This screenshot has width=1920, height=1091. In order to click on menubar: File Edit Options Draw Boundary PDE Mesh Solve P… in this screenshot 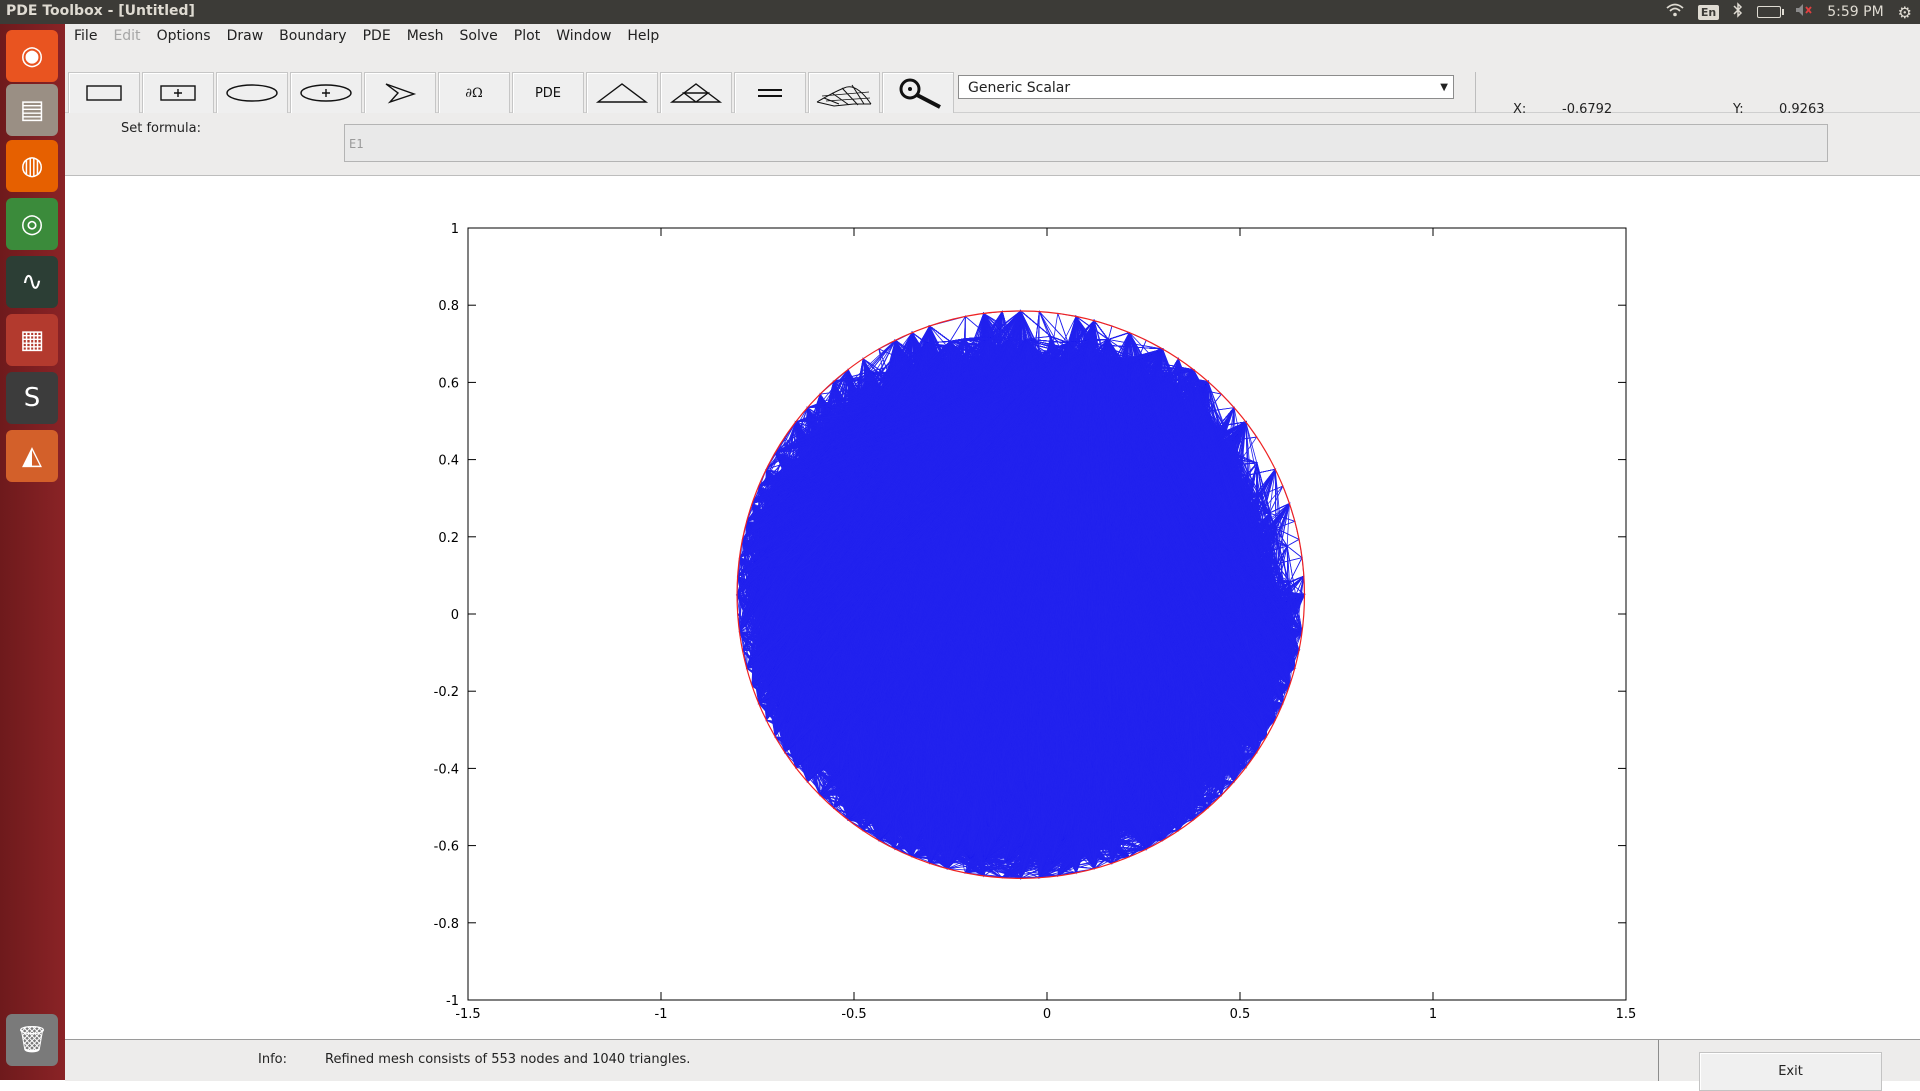, I will do `click(992, 36)`.